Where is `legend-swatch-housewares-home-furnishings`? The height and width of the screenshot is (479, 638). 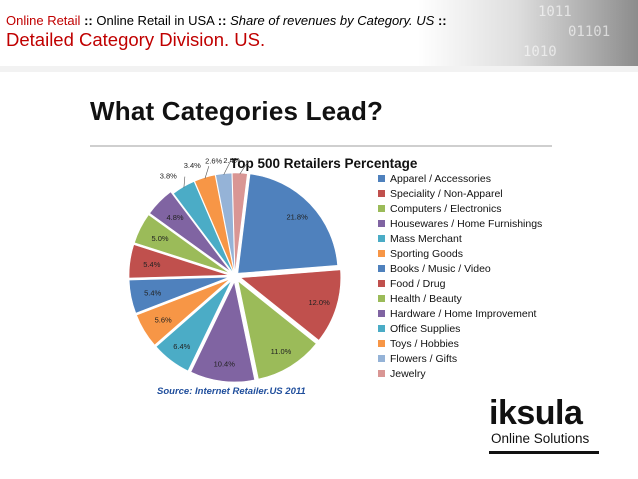
legend-swatch-housewares-home-furnishings is located at coordinates (381, 223).